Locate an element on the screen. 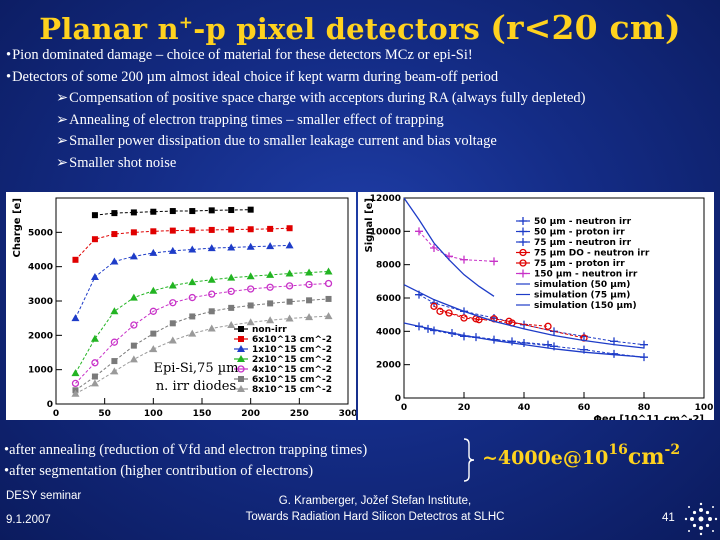 Image resolution: width=720 pixels, height=540 pixels. x-tick-label: 50 is located at coordinates (104, 414).